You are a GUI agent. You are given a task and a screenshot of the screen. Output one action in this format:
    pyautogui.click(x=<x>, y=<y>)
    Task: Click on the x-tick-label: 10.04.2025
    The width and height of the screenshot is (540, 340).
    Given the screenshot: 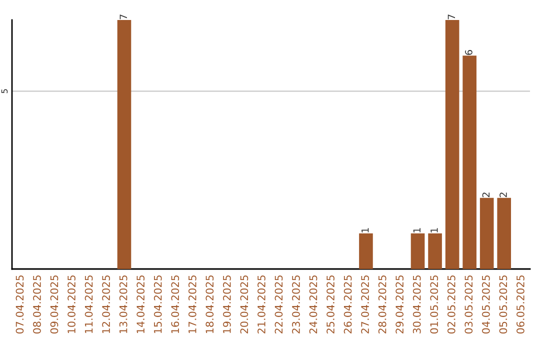 What is the action you would take?
    pyautogui.click(x=72, y=304)
    